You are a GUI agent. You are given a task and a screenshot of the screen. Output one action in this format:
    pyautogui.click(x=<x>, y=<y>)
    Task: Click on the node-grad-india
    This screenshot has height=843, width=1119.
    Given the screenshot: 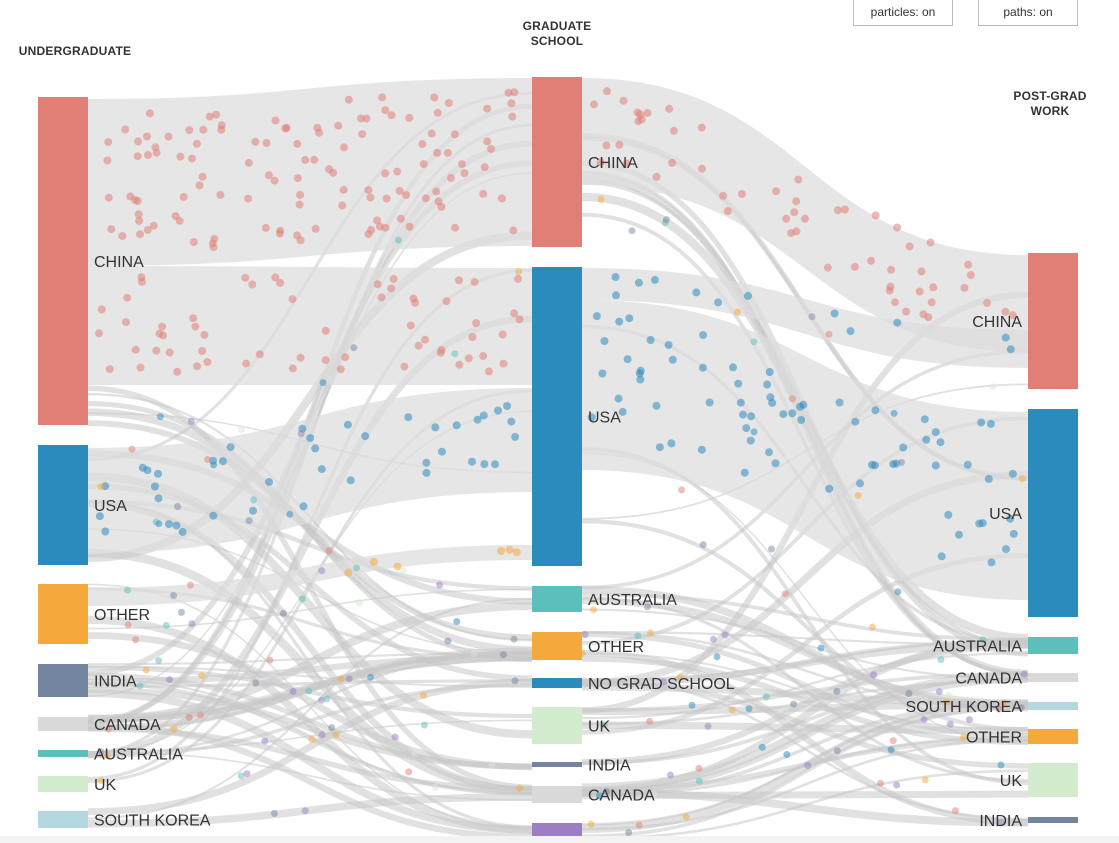 What is the action you would take?
    pyautogui.click(x=557, y=764)
    